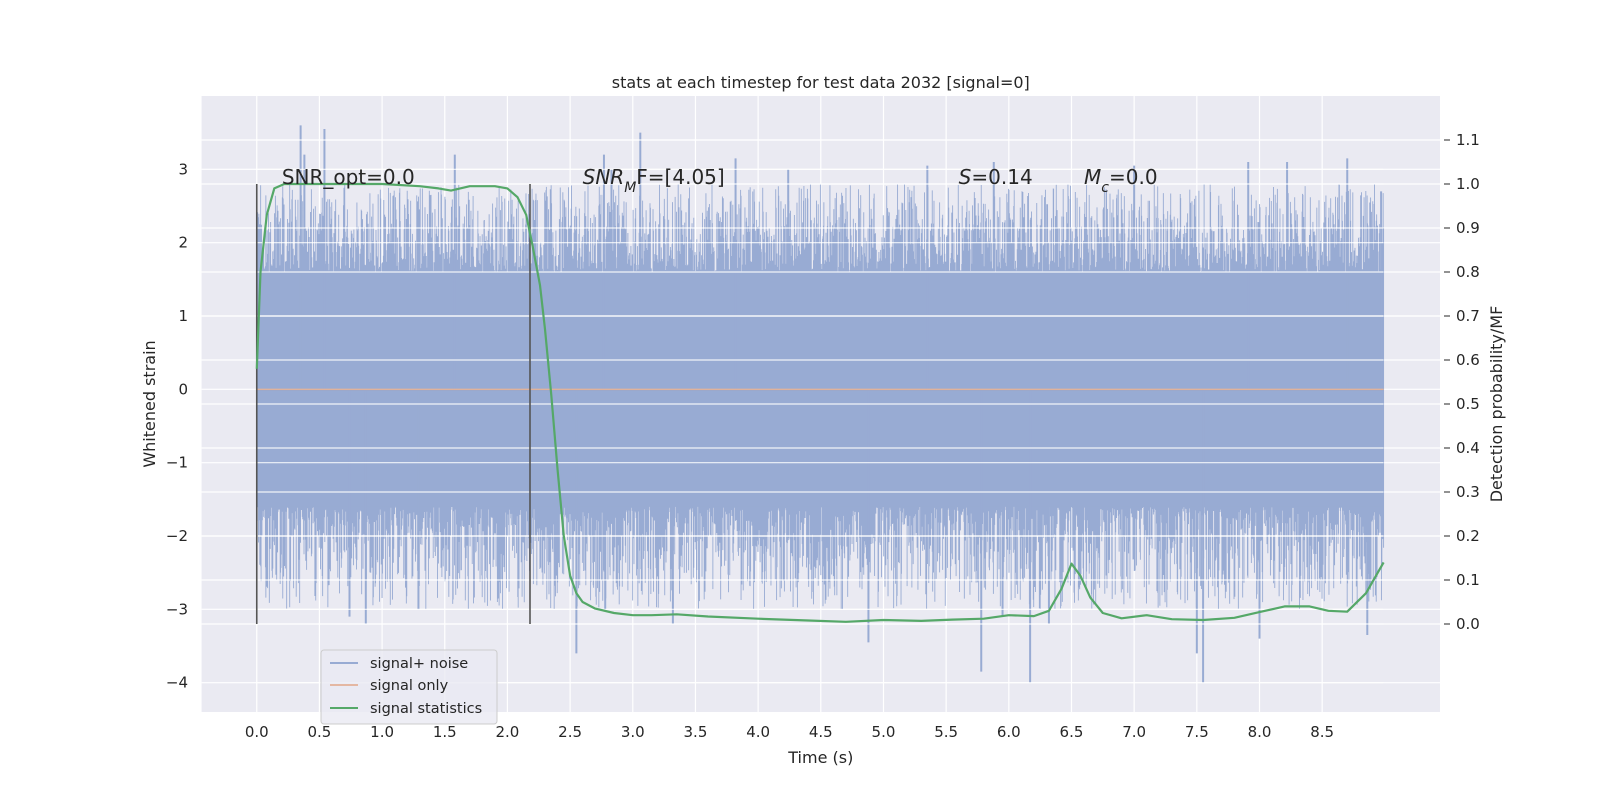 This screenshot has height=800, width=1600. What do you see at coordinates (1468, 228) in the screenshot?
I see `y2-tick-label: 0.9` at bounding box center [1468, 228].